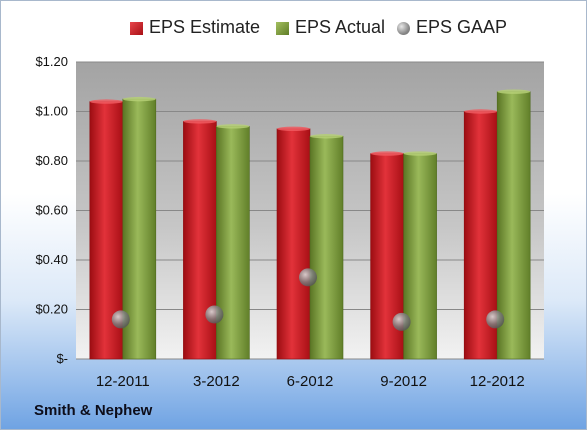 This screenshot has width=587, height=430. Describe the element at coordinates (293, 29) in the screenshot. I see `legend: EPS Estimate EPS Actual EPS GAAP` at that location.